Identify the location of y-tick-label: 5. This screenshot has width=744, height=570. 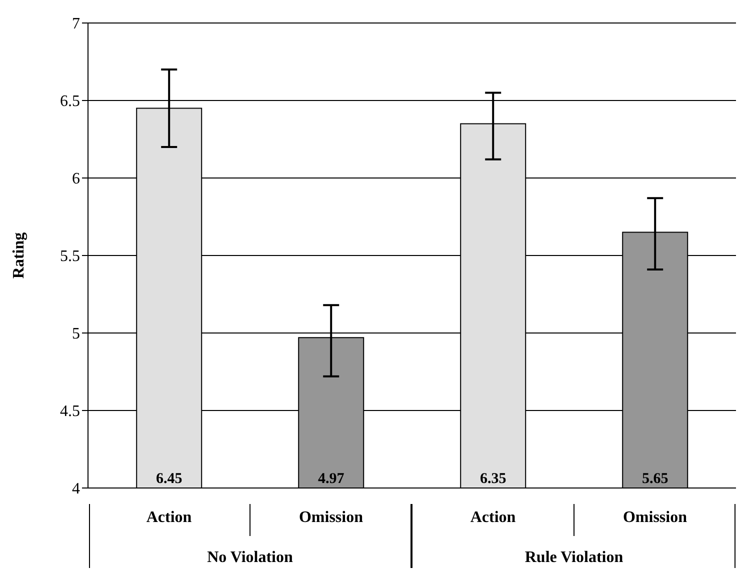
(76, 334).